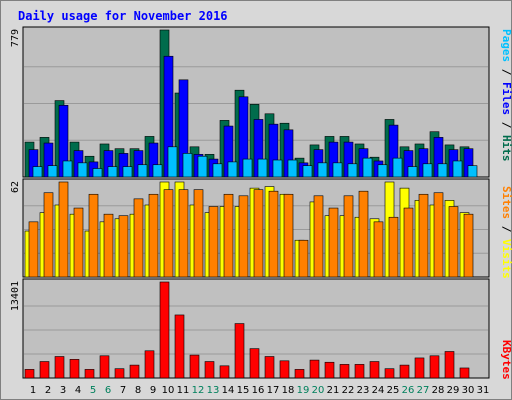 This screenshot has height=400, width=512. Describe the element at coordinates (318, 390) in the screenshot. I see `day-label-20: 20` at that location.